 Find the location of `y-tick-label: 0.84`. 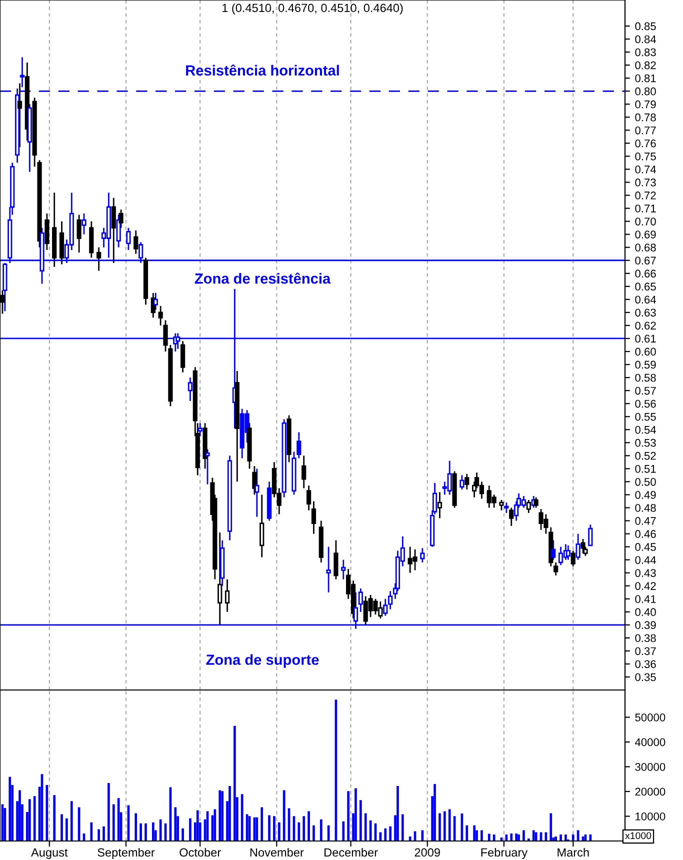

y-tick-label: 0.84 is located at coordinates (645, 39).